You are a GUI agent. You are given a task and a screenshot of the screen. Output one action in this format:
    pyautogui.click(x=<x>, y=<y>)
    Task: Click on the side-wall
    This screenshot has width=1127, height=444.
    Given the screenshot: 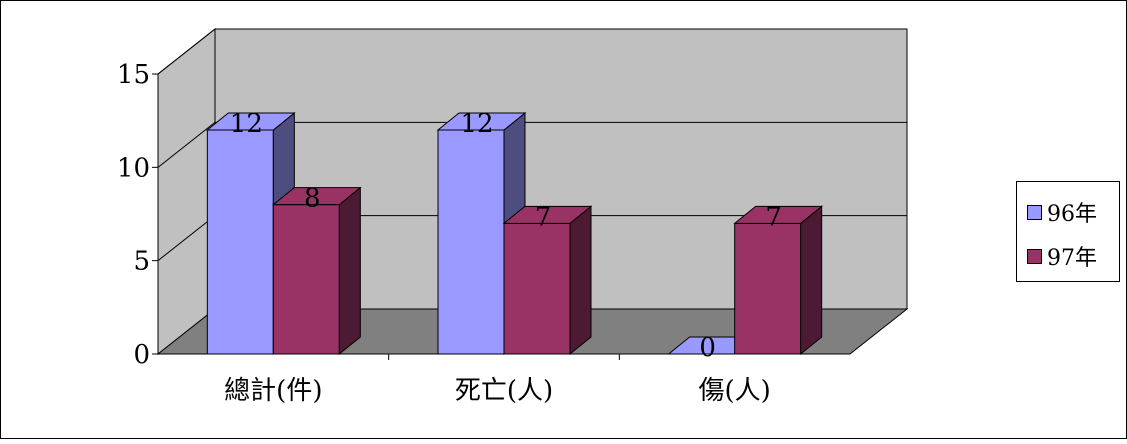 What is the action you would take?
    pyautogui.click(x=186, y=191)
    